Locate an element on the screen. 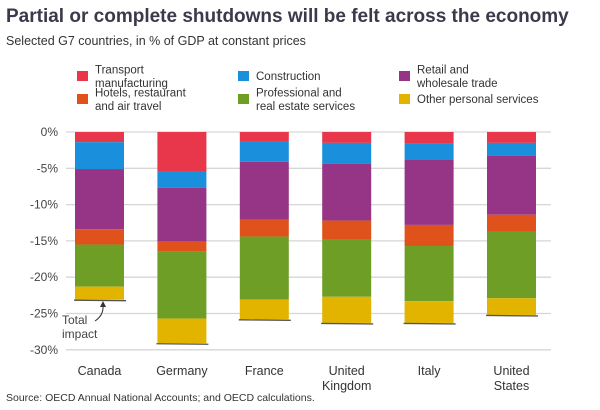  legend-label: Other personal services is located at coordinates (478, 100).